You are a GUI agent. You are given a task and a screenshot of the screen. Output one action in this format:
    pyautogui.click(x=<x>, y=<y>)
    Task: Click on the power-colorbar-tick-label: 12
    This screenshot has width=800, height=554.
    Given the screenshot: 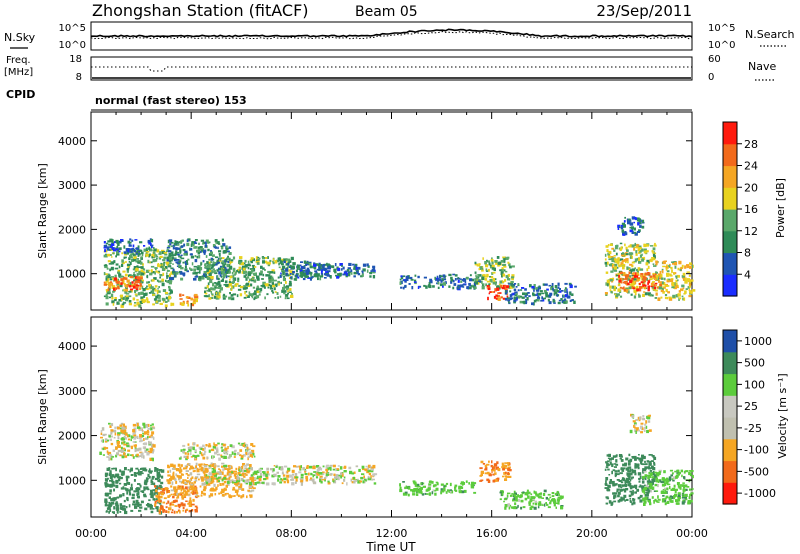 What is the action you would take?
    pyautogui.click(x=751, y=231)
    